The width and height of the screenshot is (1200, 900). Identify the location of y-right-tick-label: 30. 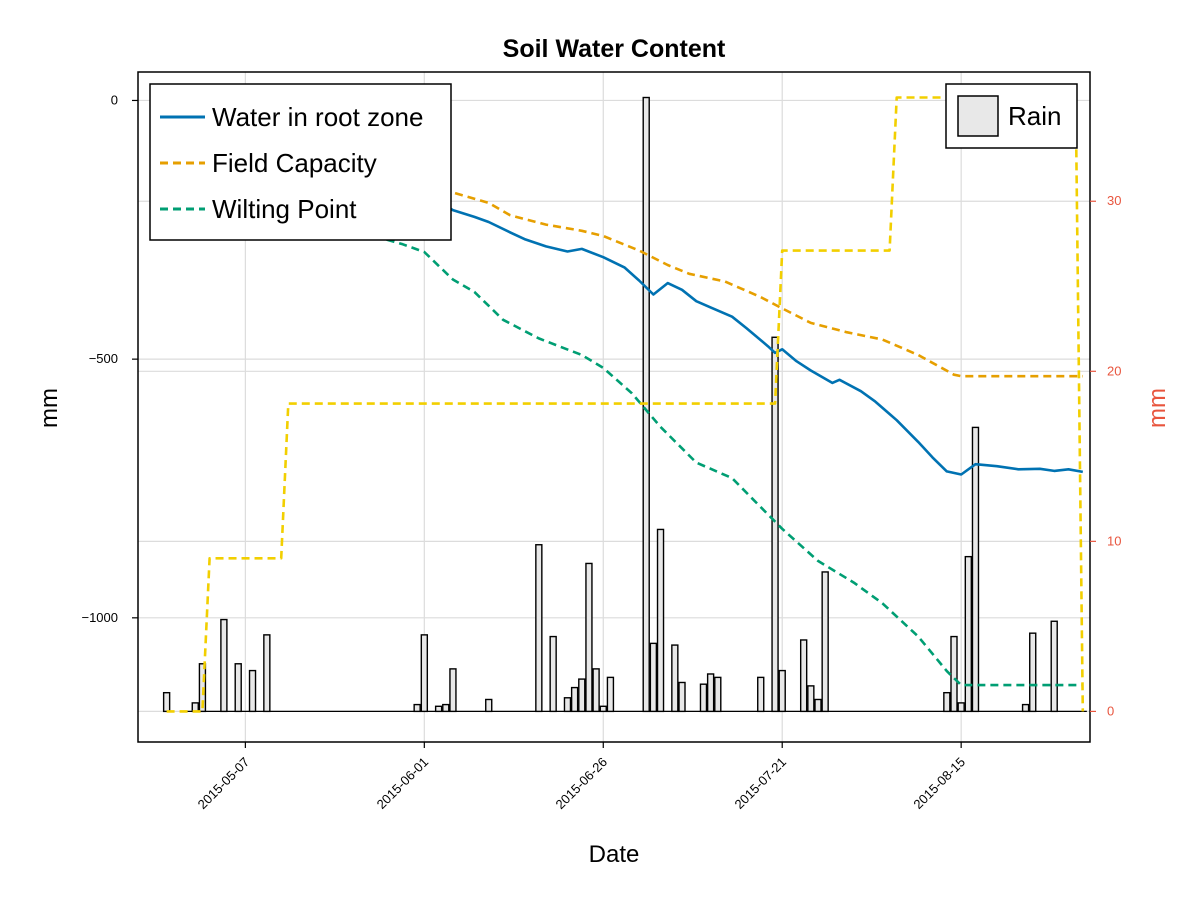
(1114, 200).